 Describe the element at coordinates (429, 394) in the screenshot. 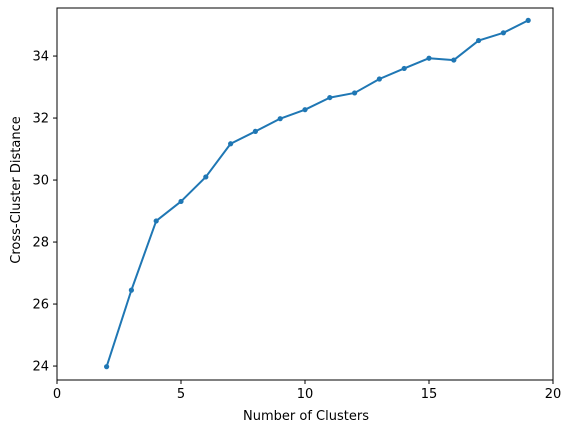

I see `x-tick-label: 15` at that location.